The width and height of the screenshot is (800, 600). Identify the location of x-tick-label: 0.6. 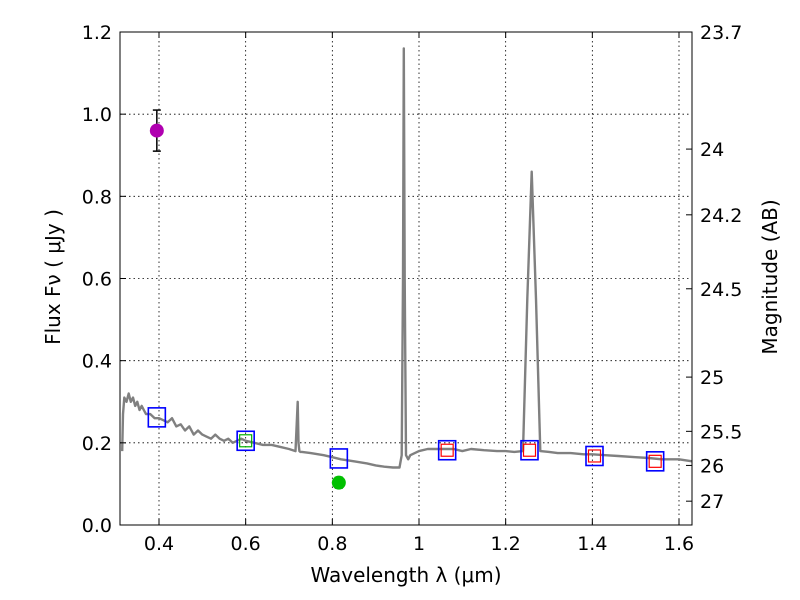
(246, 544).